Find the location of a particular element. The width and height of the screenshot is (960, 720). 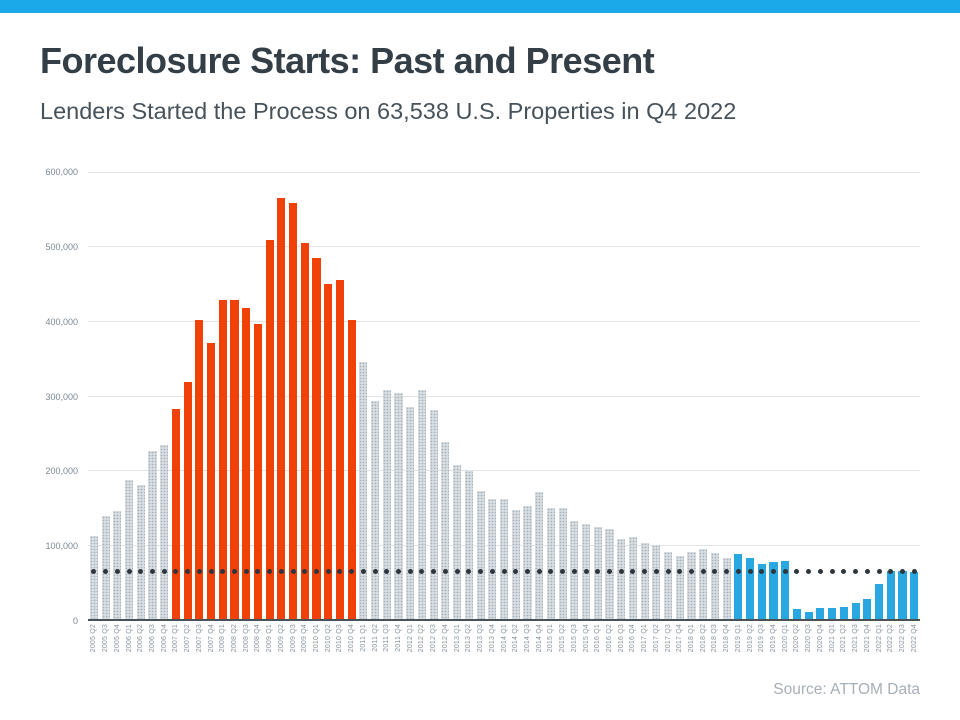

bar-2017-q4 is located at coordinates (679, 587).